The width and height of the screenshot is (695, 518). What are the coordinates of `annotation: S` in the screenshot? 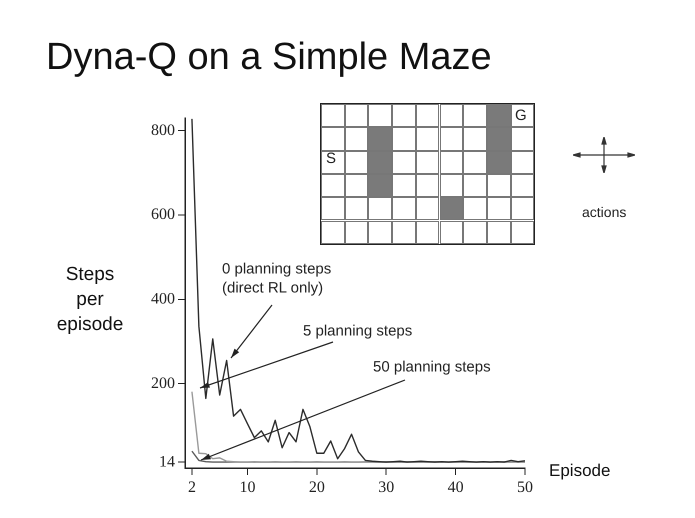 It's located at (331, 158).